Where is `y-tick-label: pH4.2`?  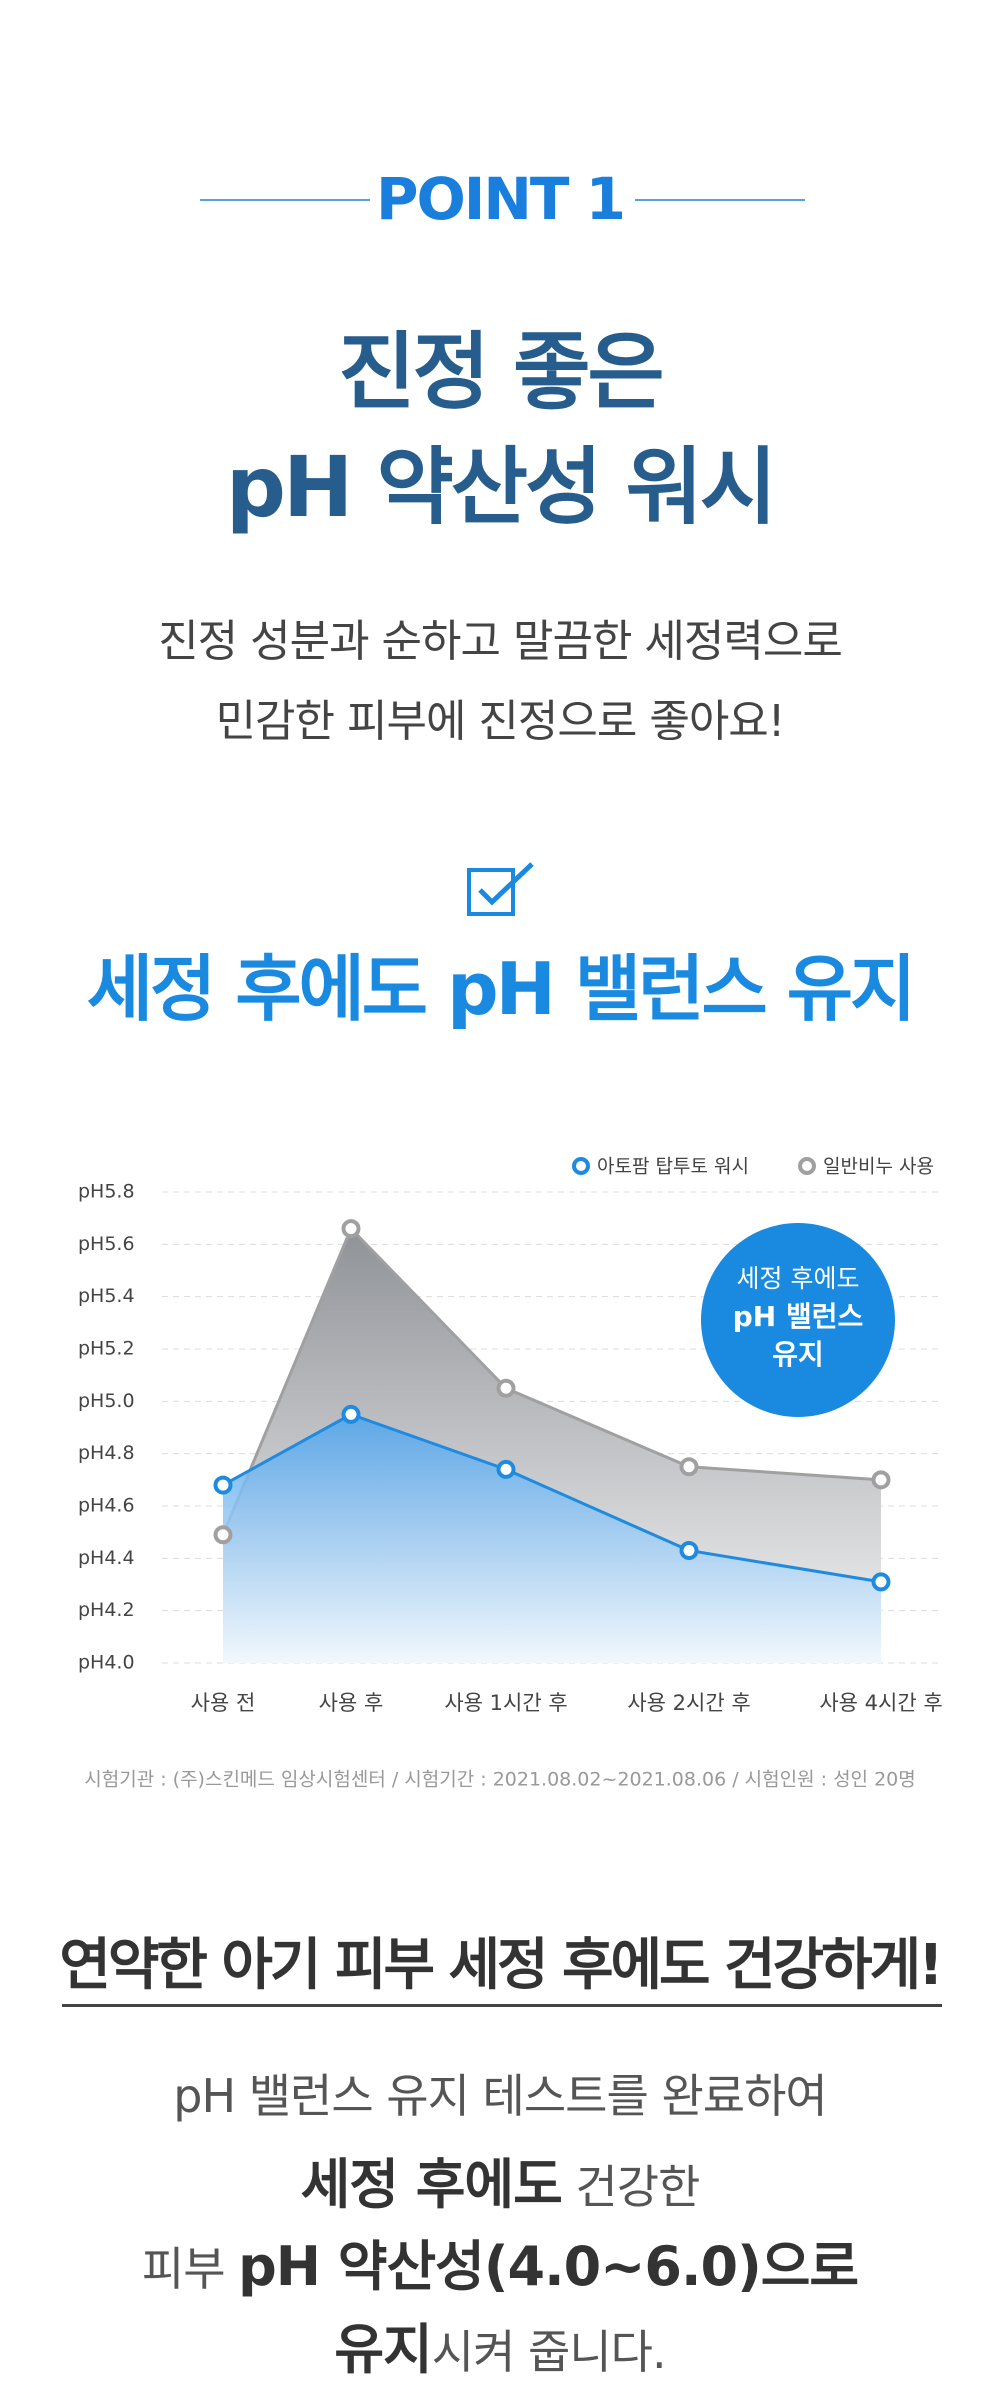 y-tick-label: pH4.2 is located at coordinates (106, 1610).